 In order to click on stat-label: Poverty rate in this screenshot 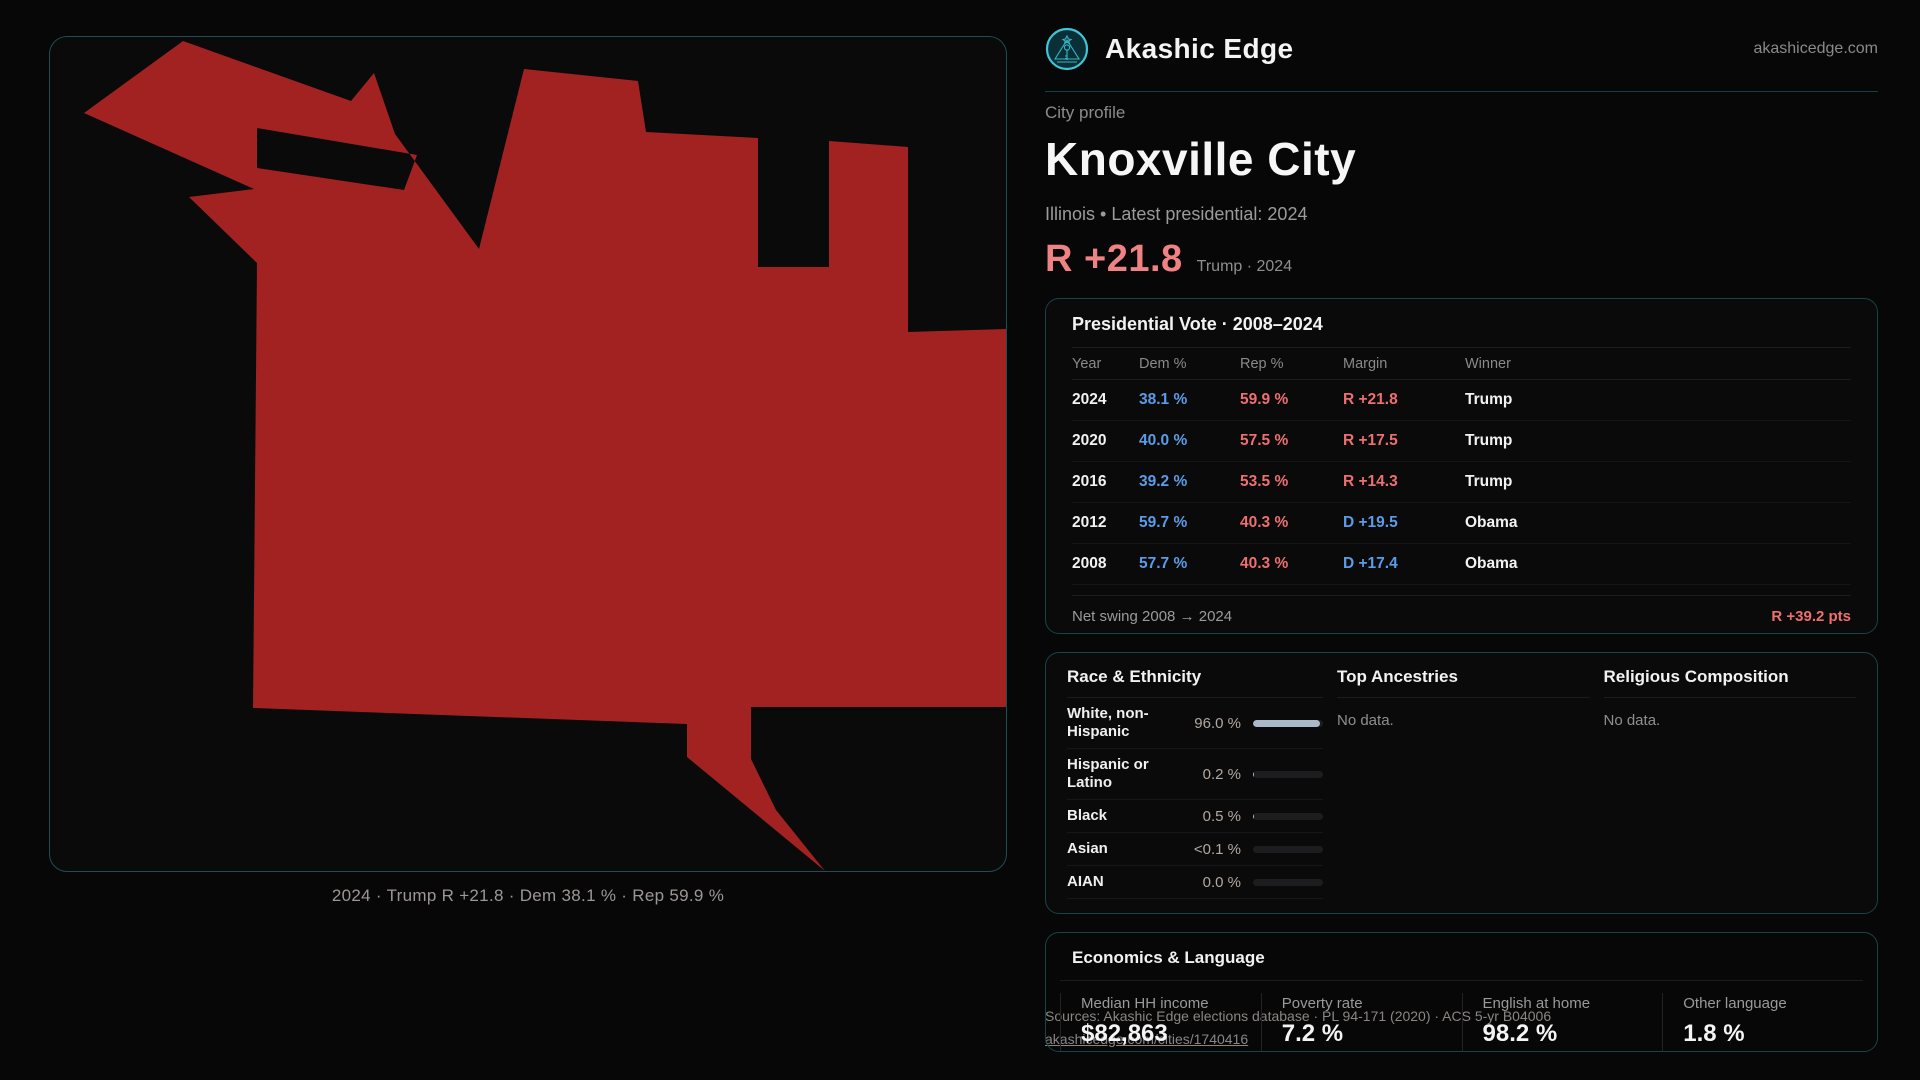, I will do `click(1322, 1003)`.